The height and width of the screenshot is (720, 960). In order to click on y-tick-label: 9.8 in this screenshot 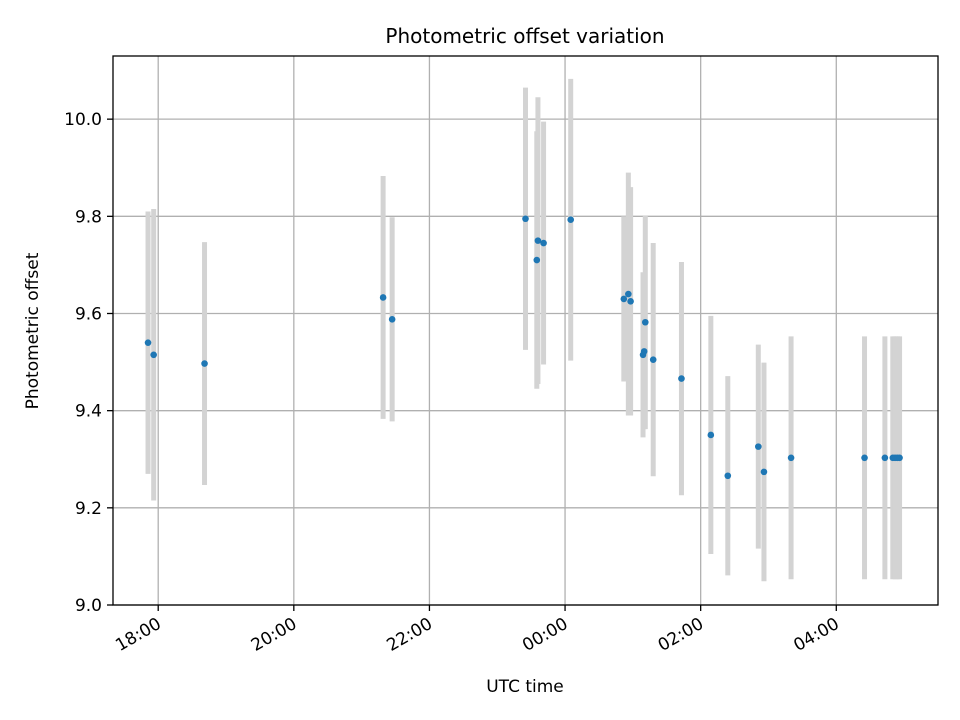, I will do `click(88, 217)`.